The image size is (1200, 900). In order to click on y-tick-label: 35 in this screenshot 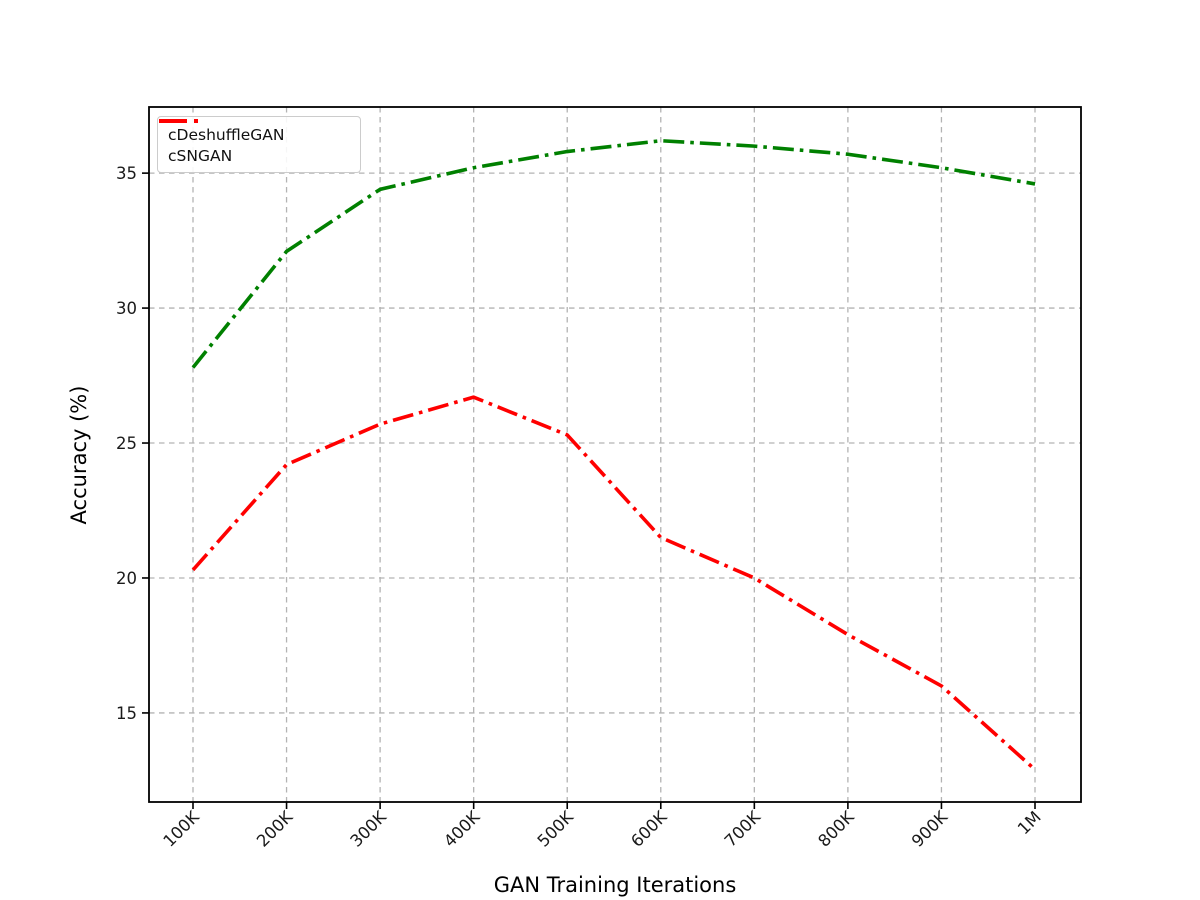, I will do `click(126, 173)`.